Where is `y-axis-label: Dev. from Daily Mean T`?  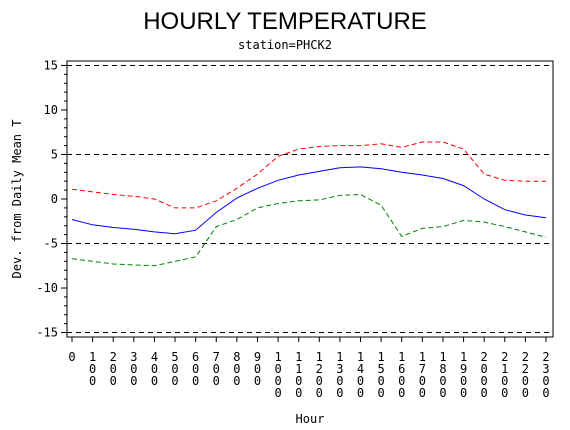 y-axis-label: Dev. from Daily Mean T is located at coordinates (17, 199).